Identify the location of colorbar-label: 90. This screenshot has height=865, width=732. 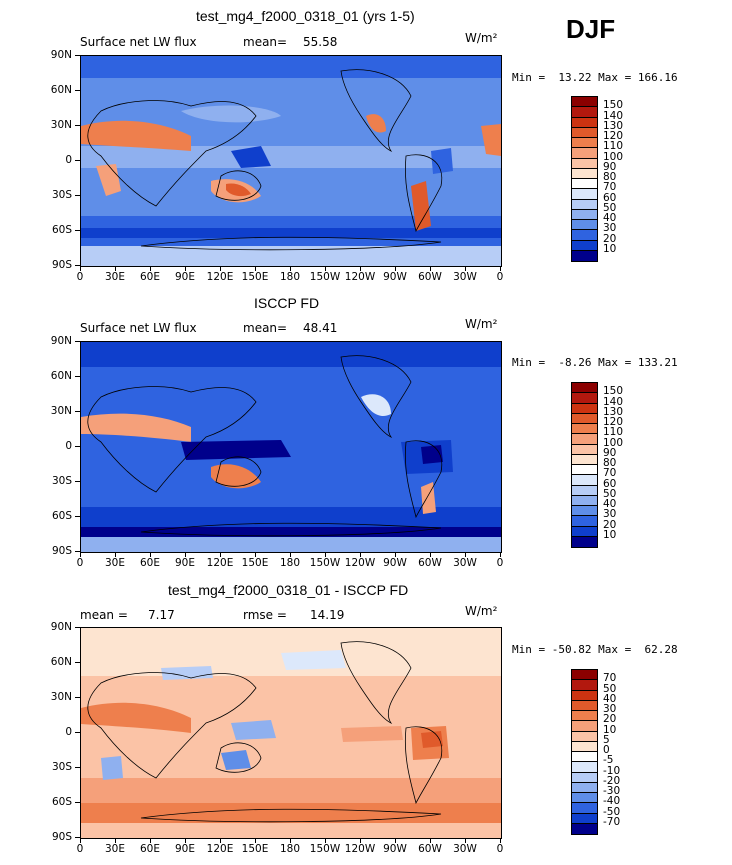
(610, 166).